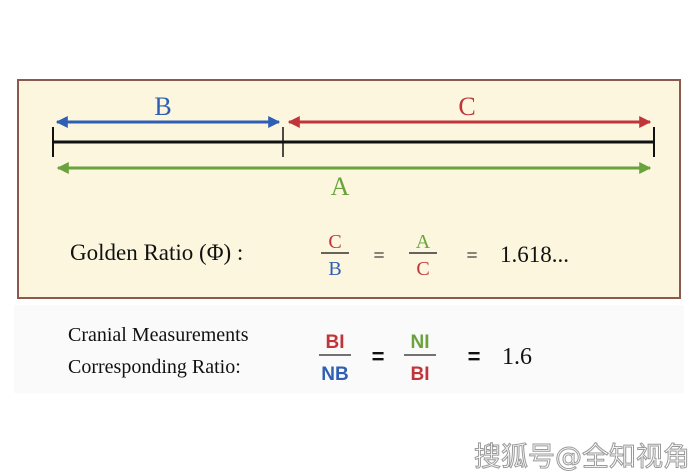 The width and height of the screenshot is (697, 476). I want to click on cranial-frac1-denominator: NB, so click(334, 374).